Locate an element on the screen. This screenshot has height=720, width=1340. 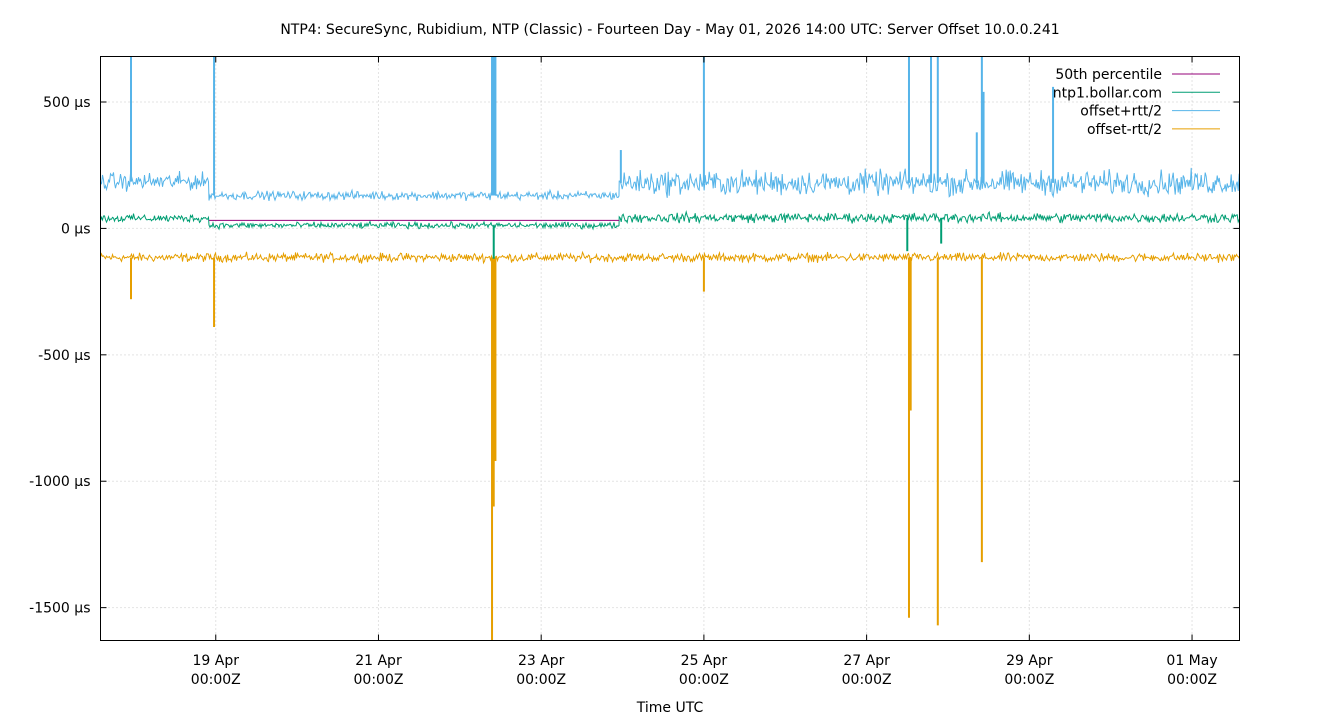
y-tick-label: -1500 µs is located at coordinates (59, 609).